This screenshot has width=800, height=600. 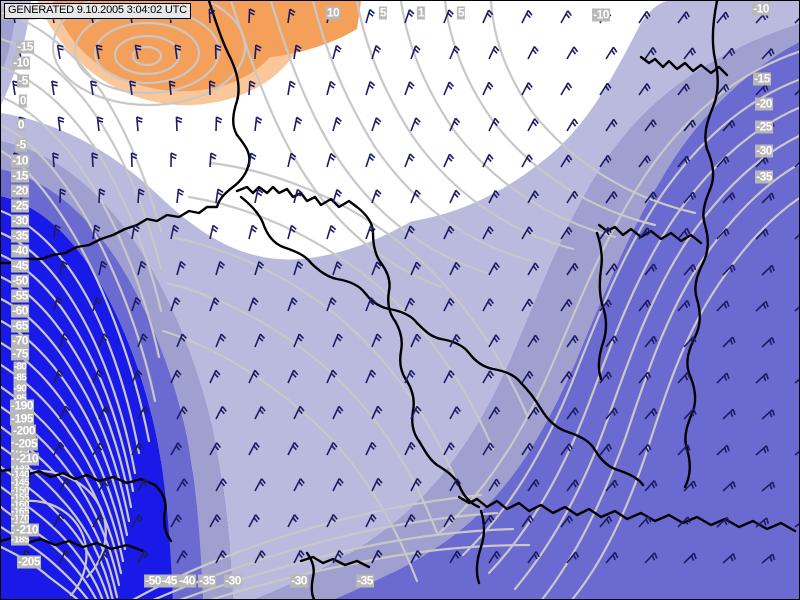 I want to click on contour-label: -80, so click(x=20, y=367).